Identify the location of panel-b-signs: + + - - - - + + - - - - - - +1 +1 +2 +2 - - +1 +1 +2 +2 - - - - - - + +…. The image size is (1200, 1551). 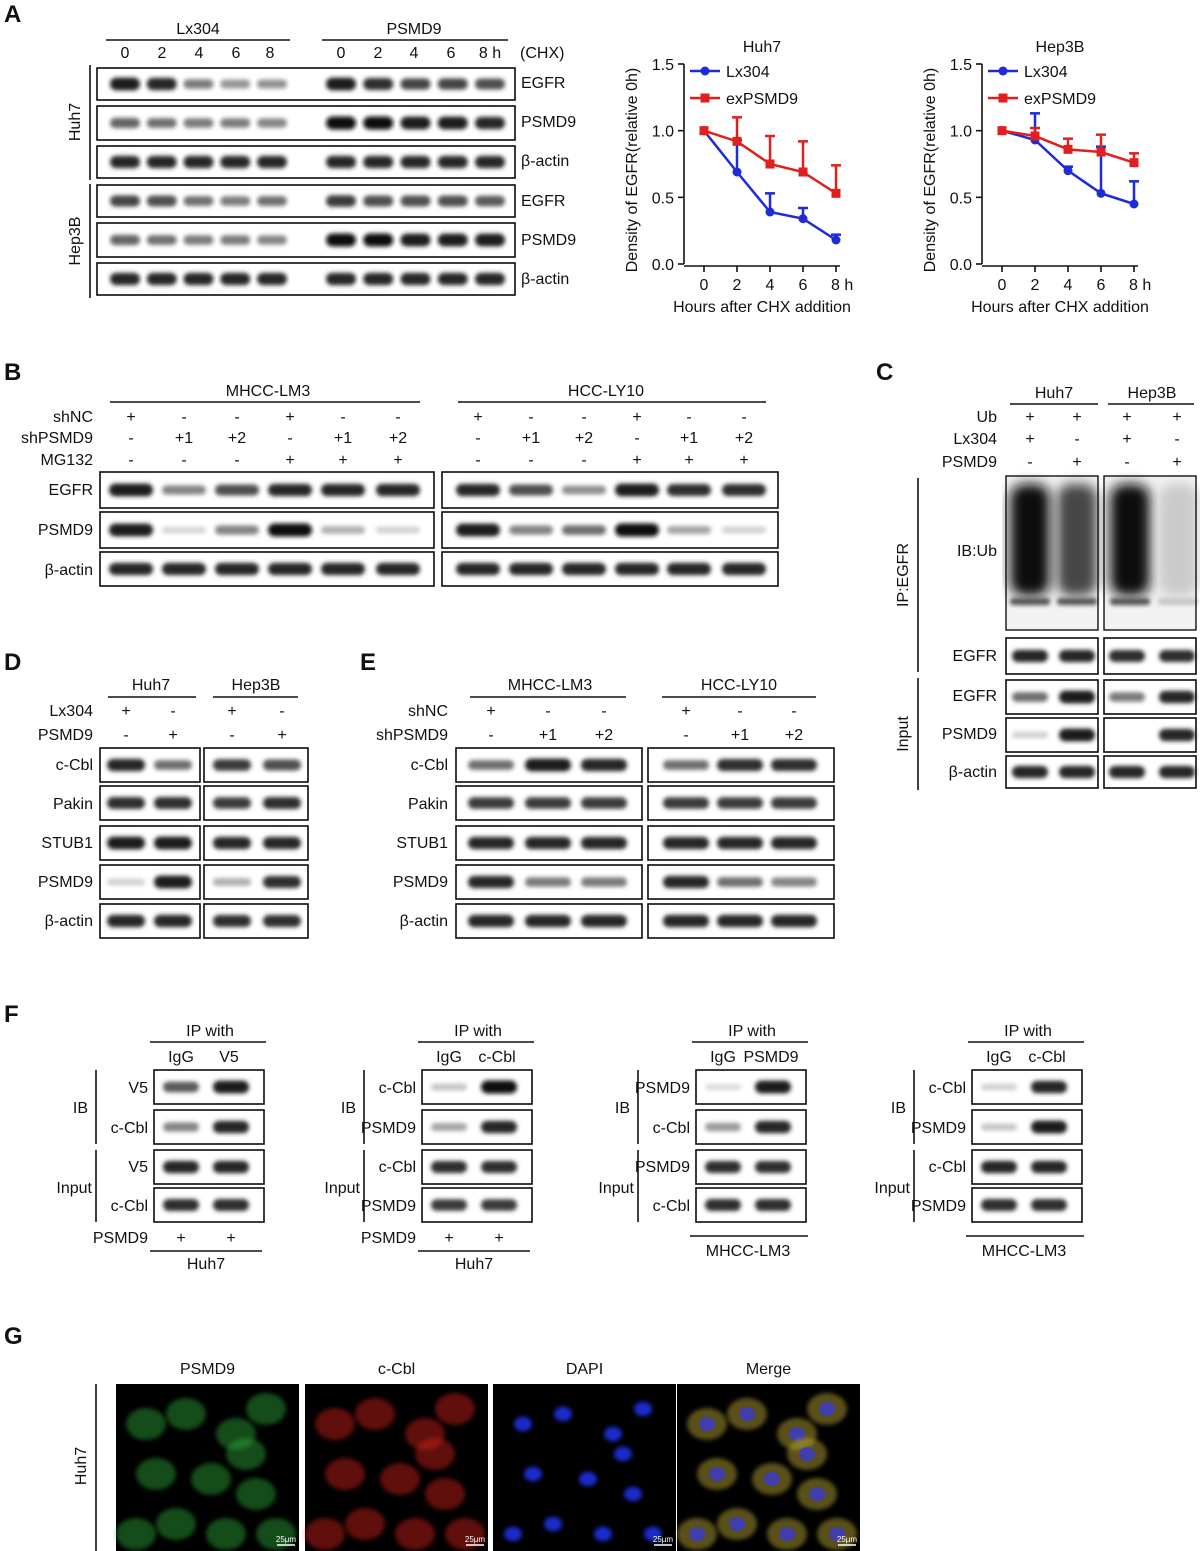
(439, 439).